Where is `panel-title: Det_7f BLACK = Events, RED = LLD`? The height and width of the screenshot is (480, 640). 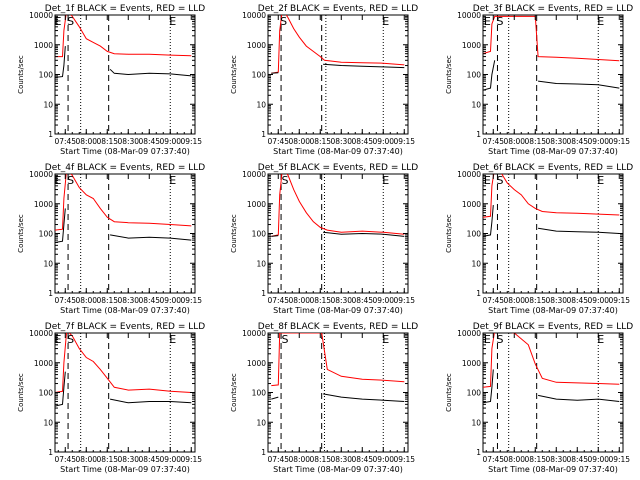
panel-title: Det_7f BLACK = Events, RED = LLD is located at coordinates (125, 327).